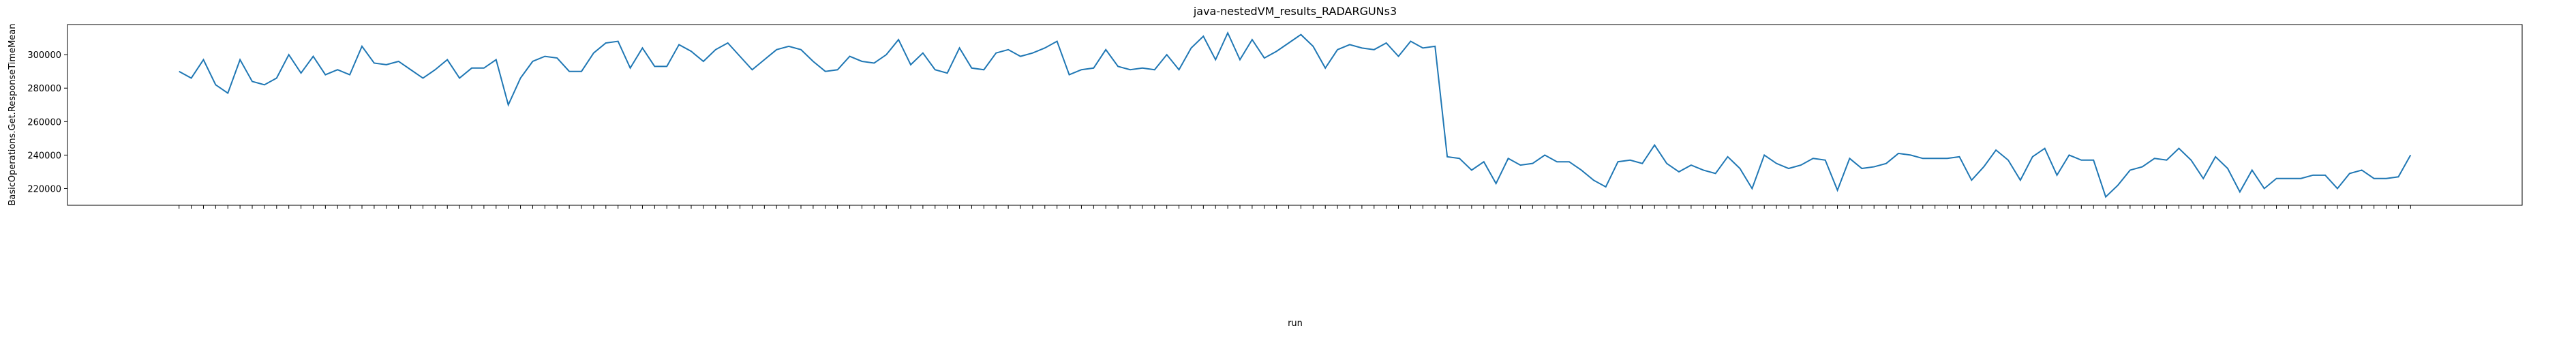 The width and height of the screenshot is (2576, 341). I want to click on y-tick-label: 220000, so click(44, 189).